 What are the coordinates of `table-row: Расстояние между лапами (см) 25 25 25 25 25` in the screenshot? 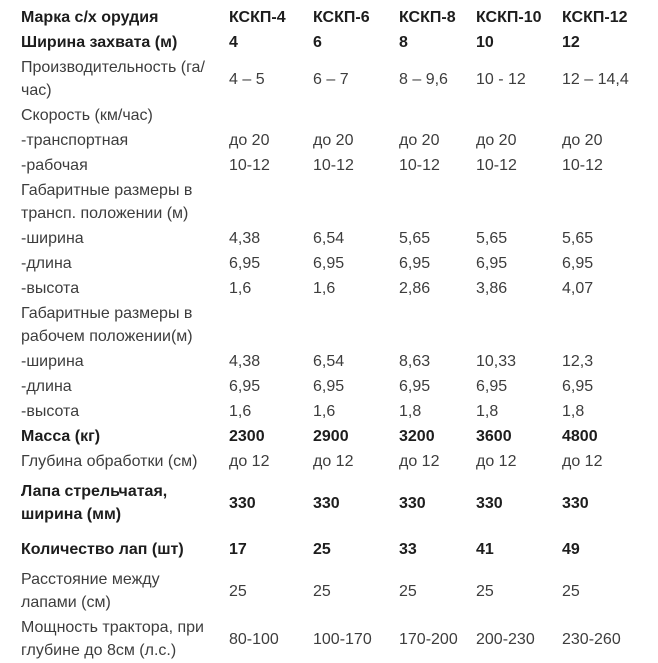 It's located at (339, 591).